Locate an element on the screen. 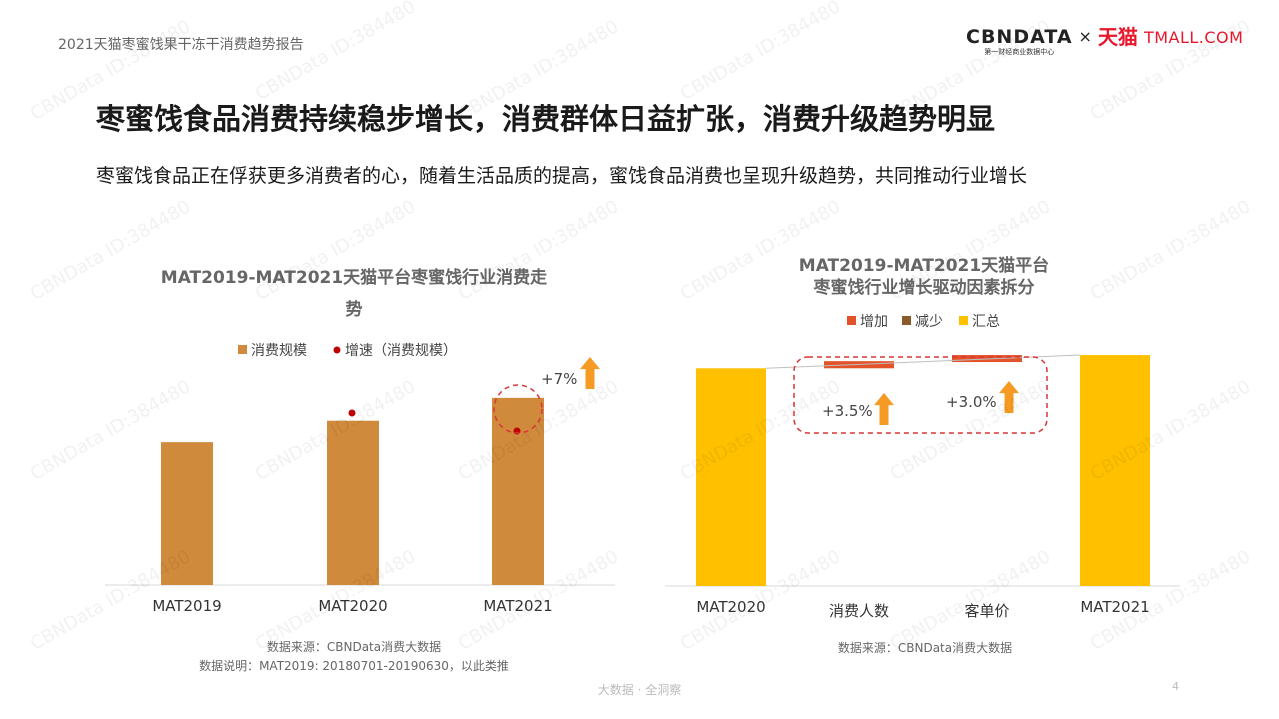 The image size is (1279, 719). annotation-consumers: +3.5% is located at coordinates (847, 411).